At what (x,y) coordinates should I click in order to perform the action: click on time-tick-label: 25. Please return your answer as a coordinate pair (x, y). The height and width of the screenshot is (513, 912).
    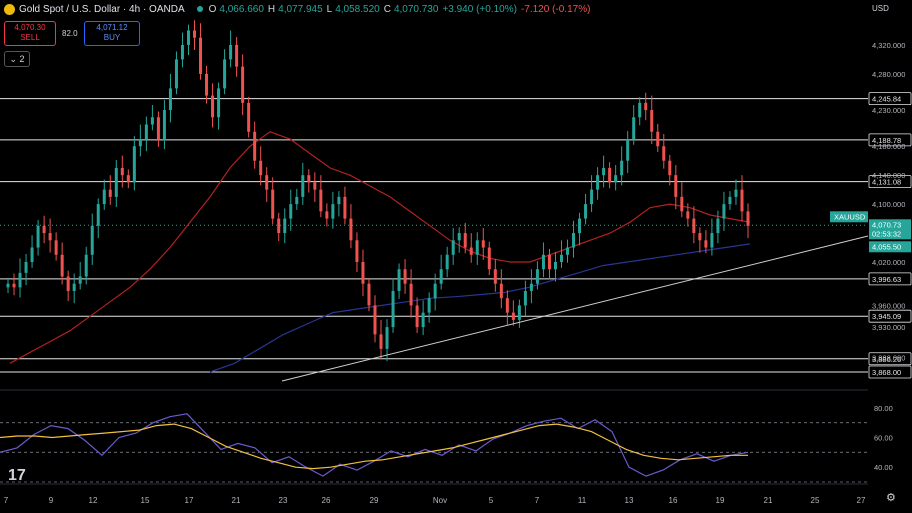
    Looking at the image, I should click on (815, 500).